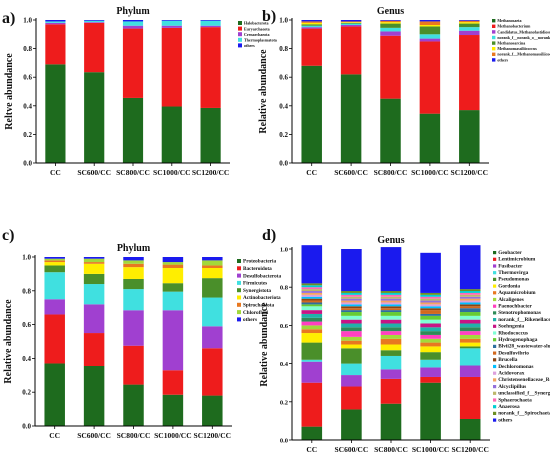  What do you see at coordinates (524, 414) in the screenshot?
I see `legend-label: norank_f__Spirochaetaceae` at bounding box center [524, 414].